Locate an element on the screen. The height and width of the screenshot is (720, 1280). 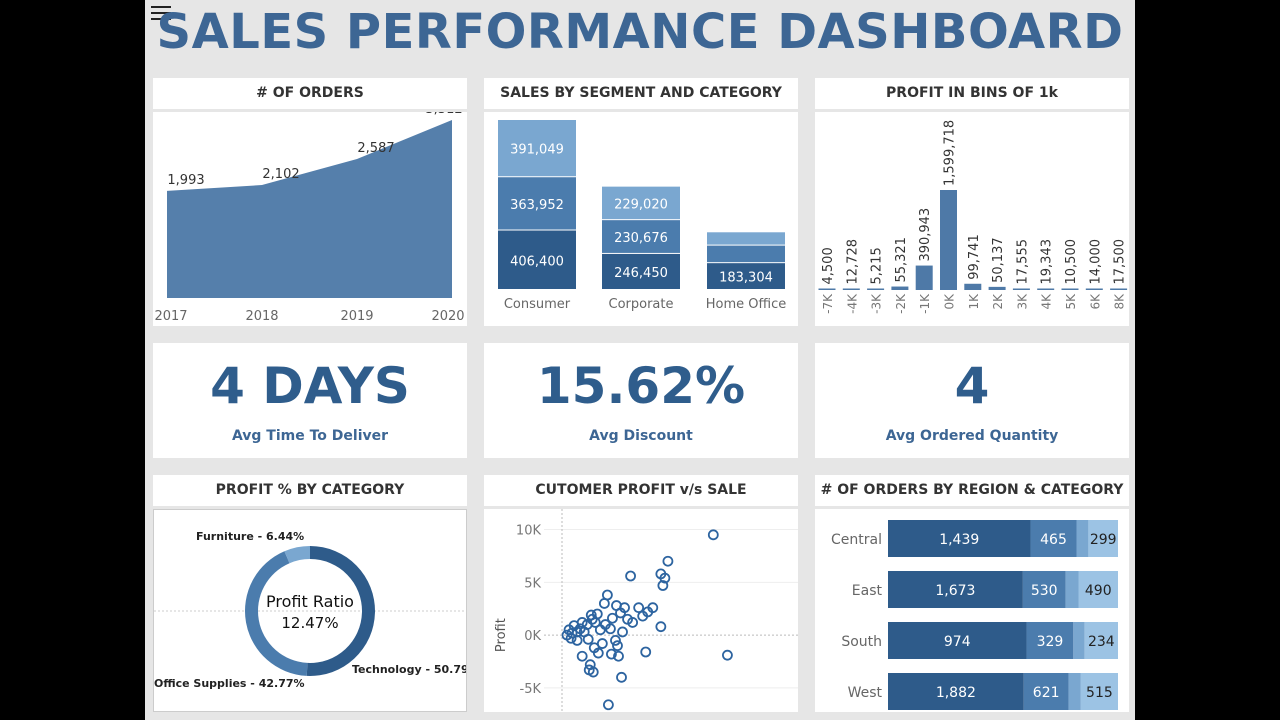
region-panel-title: # OF ORDERS BY REGION & CATEGORY is located at coordinates (972, 490).